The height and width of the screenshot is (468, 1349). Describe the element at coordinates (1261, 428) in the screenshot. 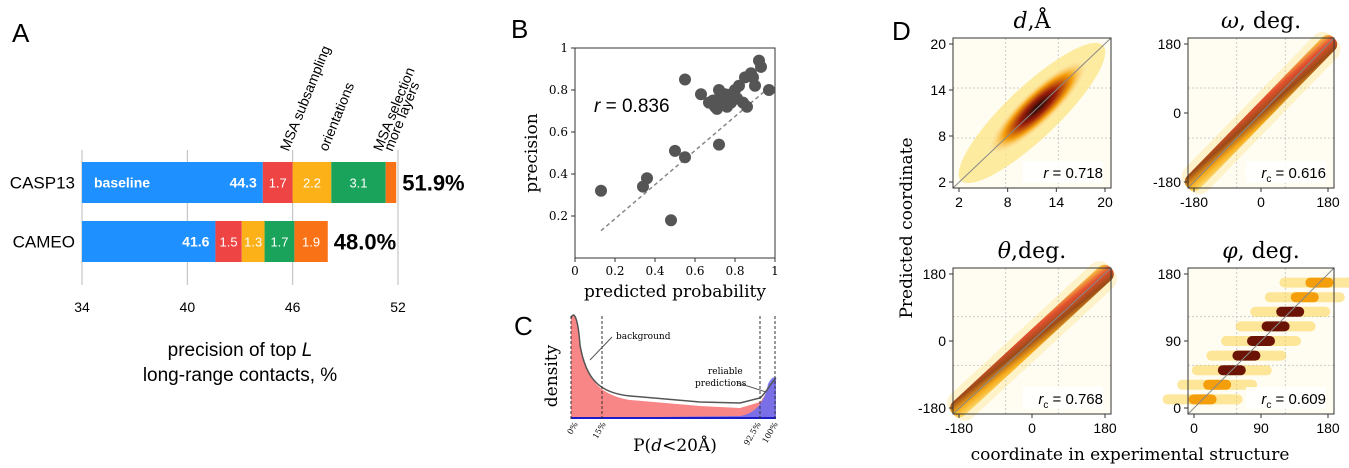

I see `x-tick-label: 90` at that location.